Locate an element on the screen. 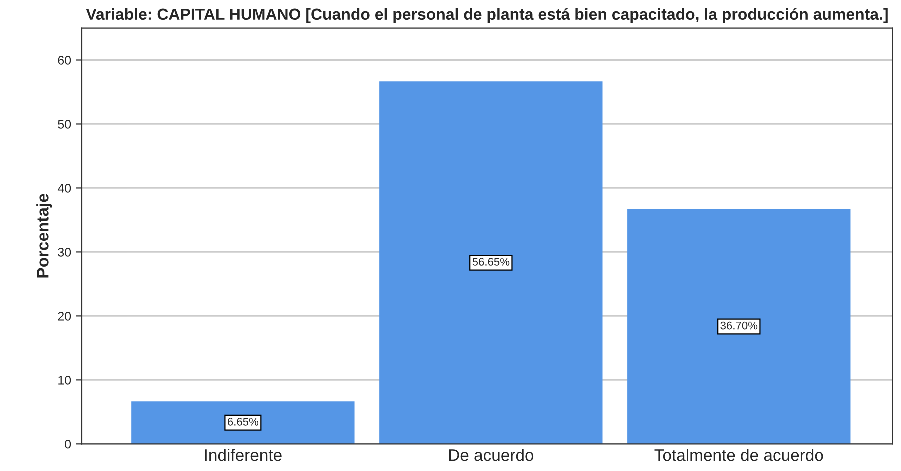 This screenshot has width=901, height=471. y-axis-title: Porcentaje is located at coordinates (44, 236).